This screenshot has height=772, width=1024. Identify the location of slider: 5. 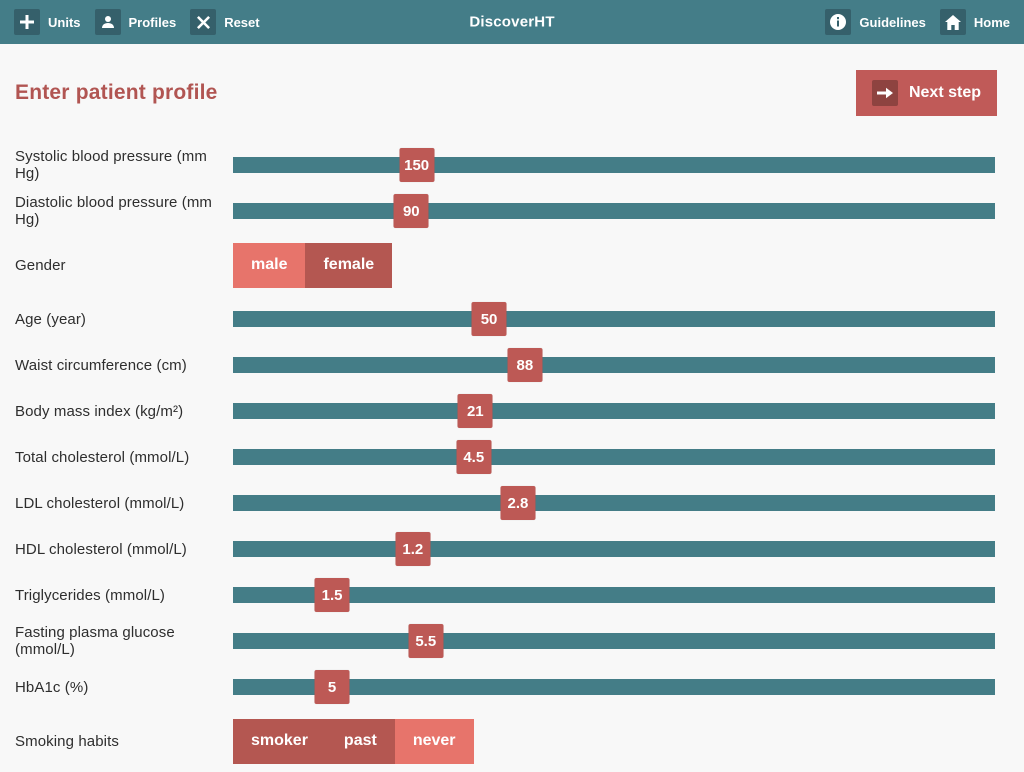
(614, 687).